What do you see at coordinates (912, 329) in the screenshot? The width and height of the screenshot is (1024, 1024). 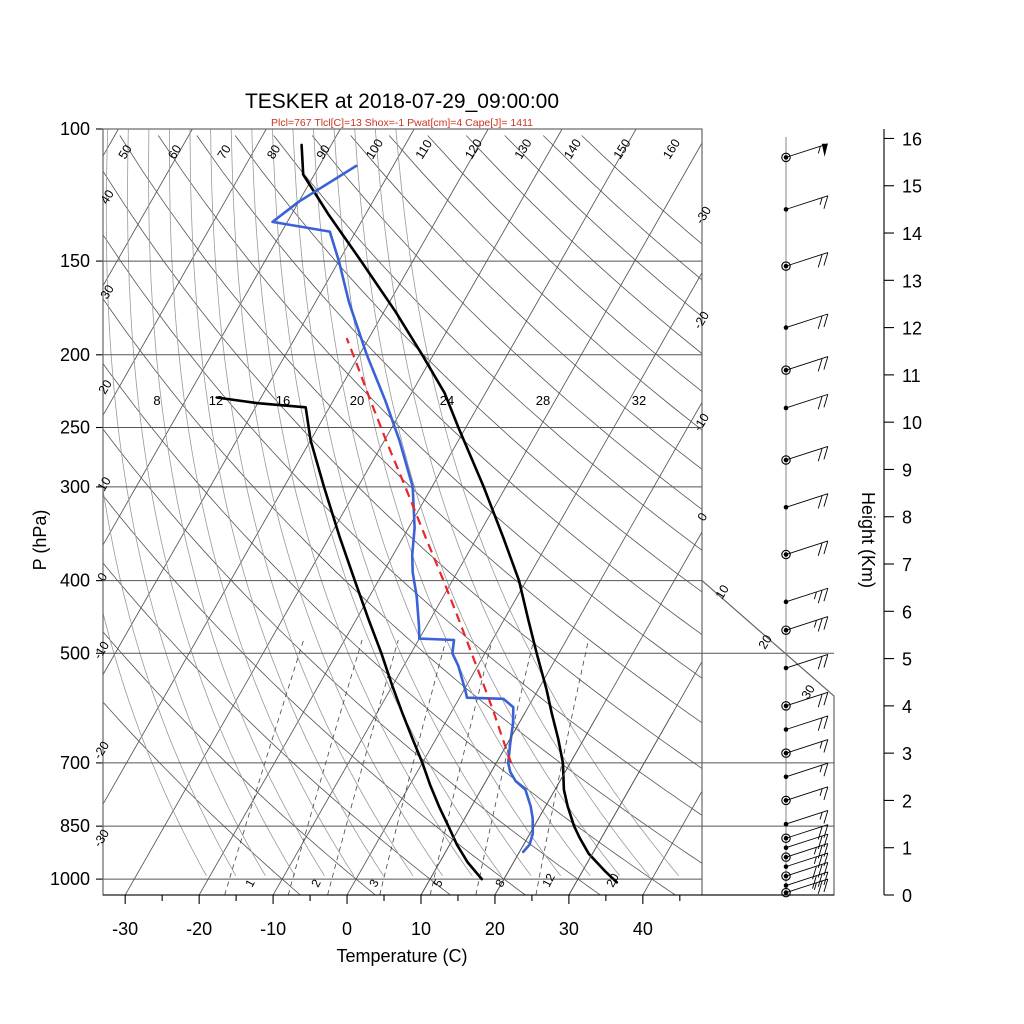 I see `height-tick-label: 12` at bounding box center [912, 329].